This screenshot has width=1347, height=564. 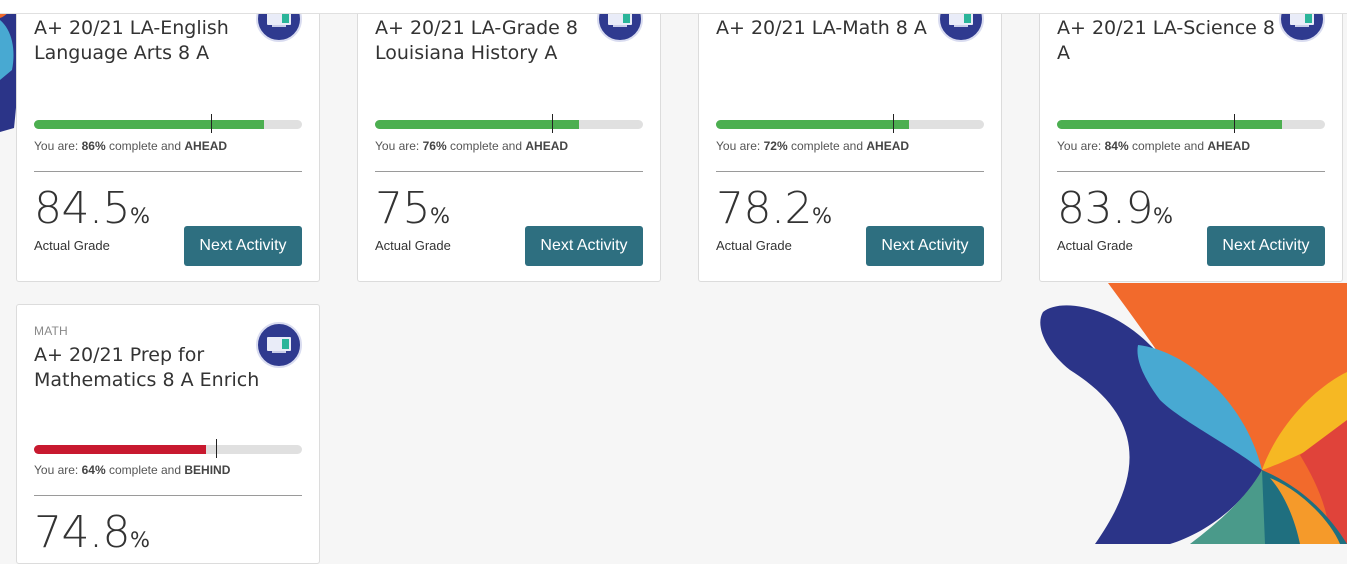 I want to click on actual-grade-value: 83.9%, so click(x=1115, y=208).